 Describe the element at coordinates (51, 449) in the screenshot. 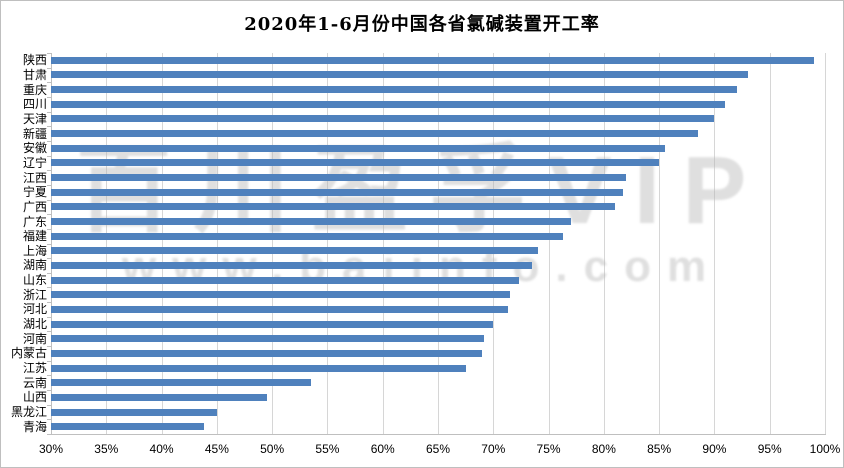

I see `value-tick-label: 30%` at that location.